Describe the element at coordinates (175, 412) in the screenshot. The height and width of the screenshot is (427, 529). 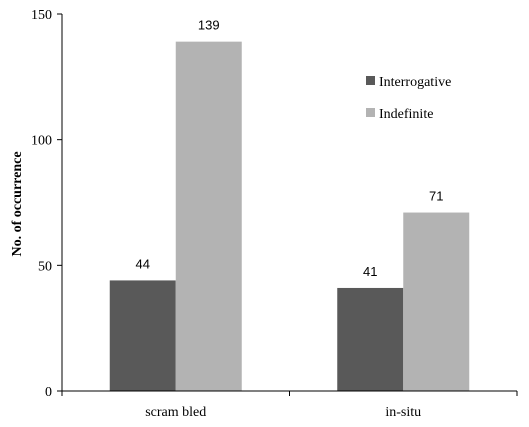
I see `x-category-label: scram bled` at that location.